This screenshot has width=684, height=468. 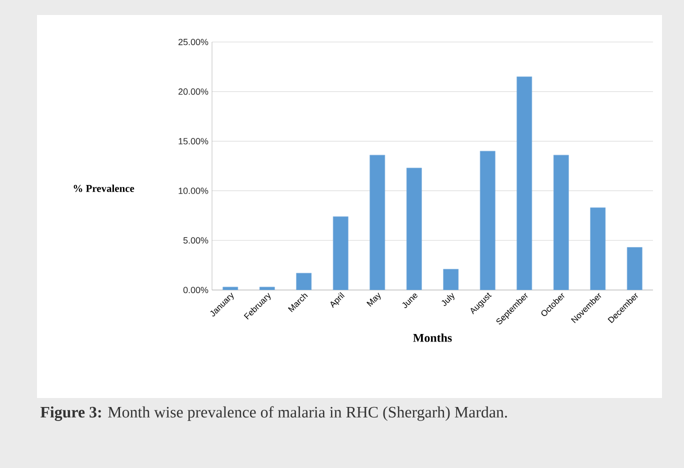 What do you see at coordinates (432, 337) in the screenshot?
I see `x-axis-title: Months` at bounding box center [432, 337].